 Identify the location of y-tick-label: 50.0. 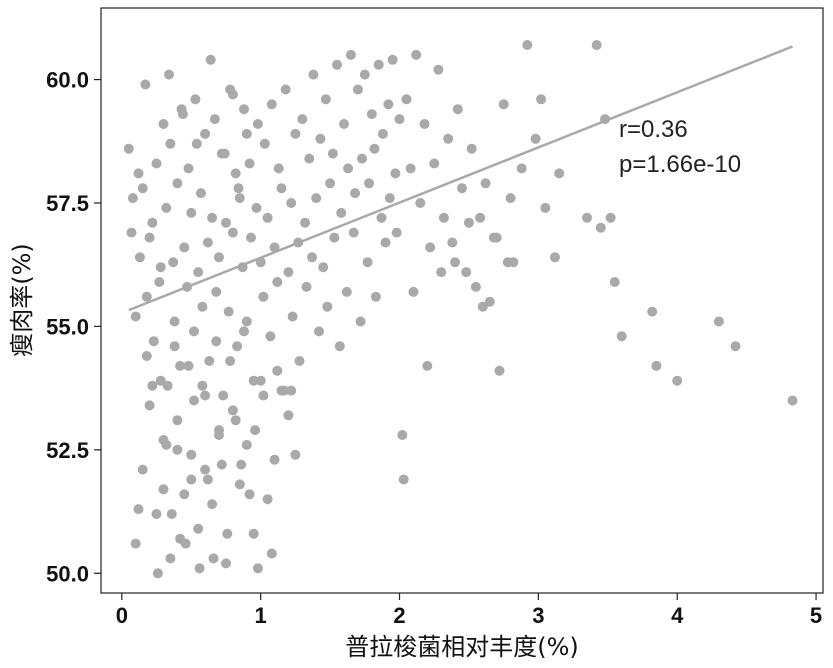
(67, 573).